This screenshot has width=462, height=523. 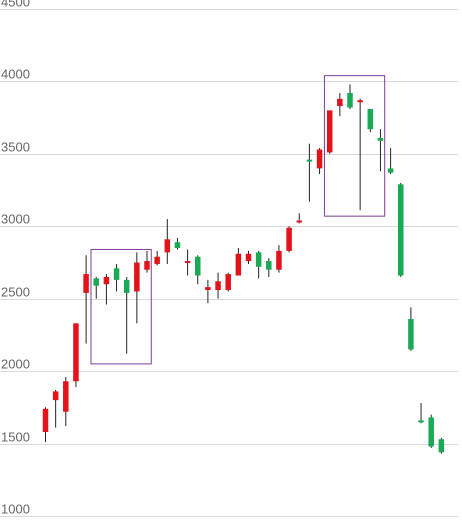 What do you see at coordinates (15, 364) in the screenshot?
I see `y-tick-label-2000: 2000` at bounding box center [15, 364].